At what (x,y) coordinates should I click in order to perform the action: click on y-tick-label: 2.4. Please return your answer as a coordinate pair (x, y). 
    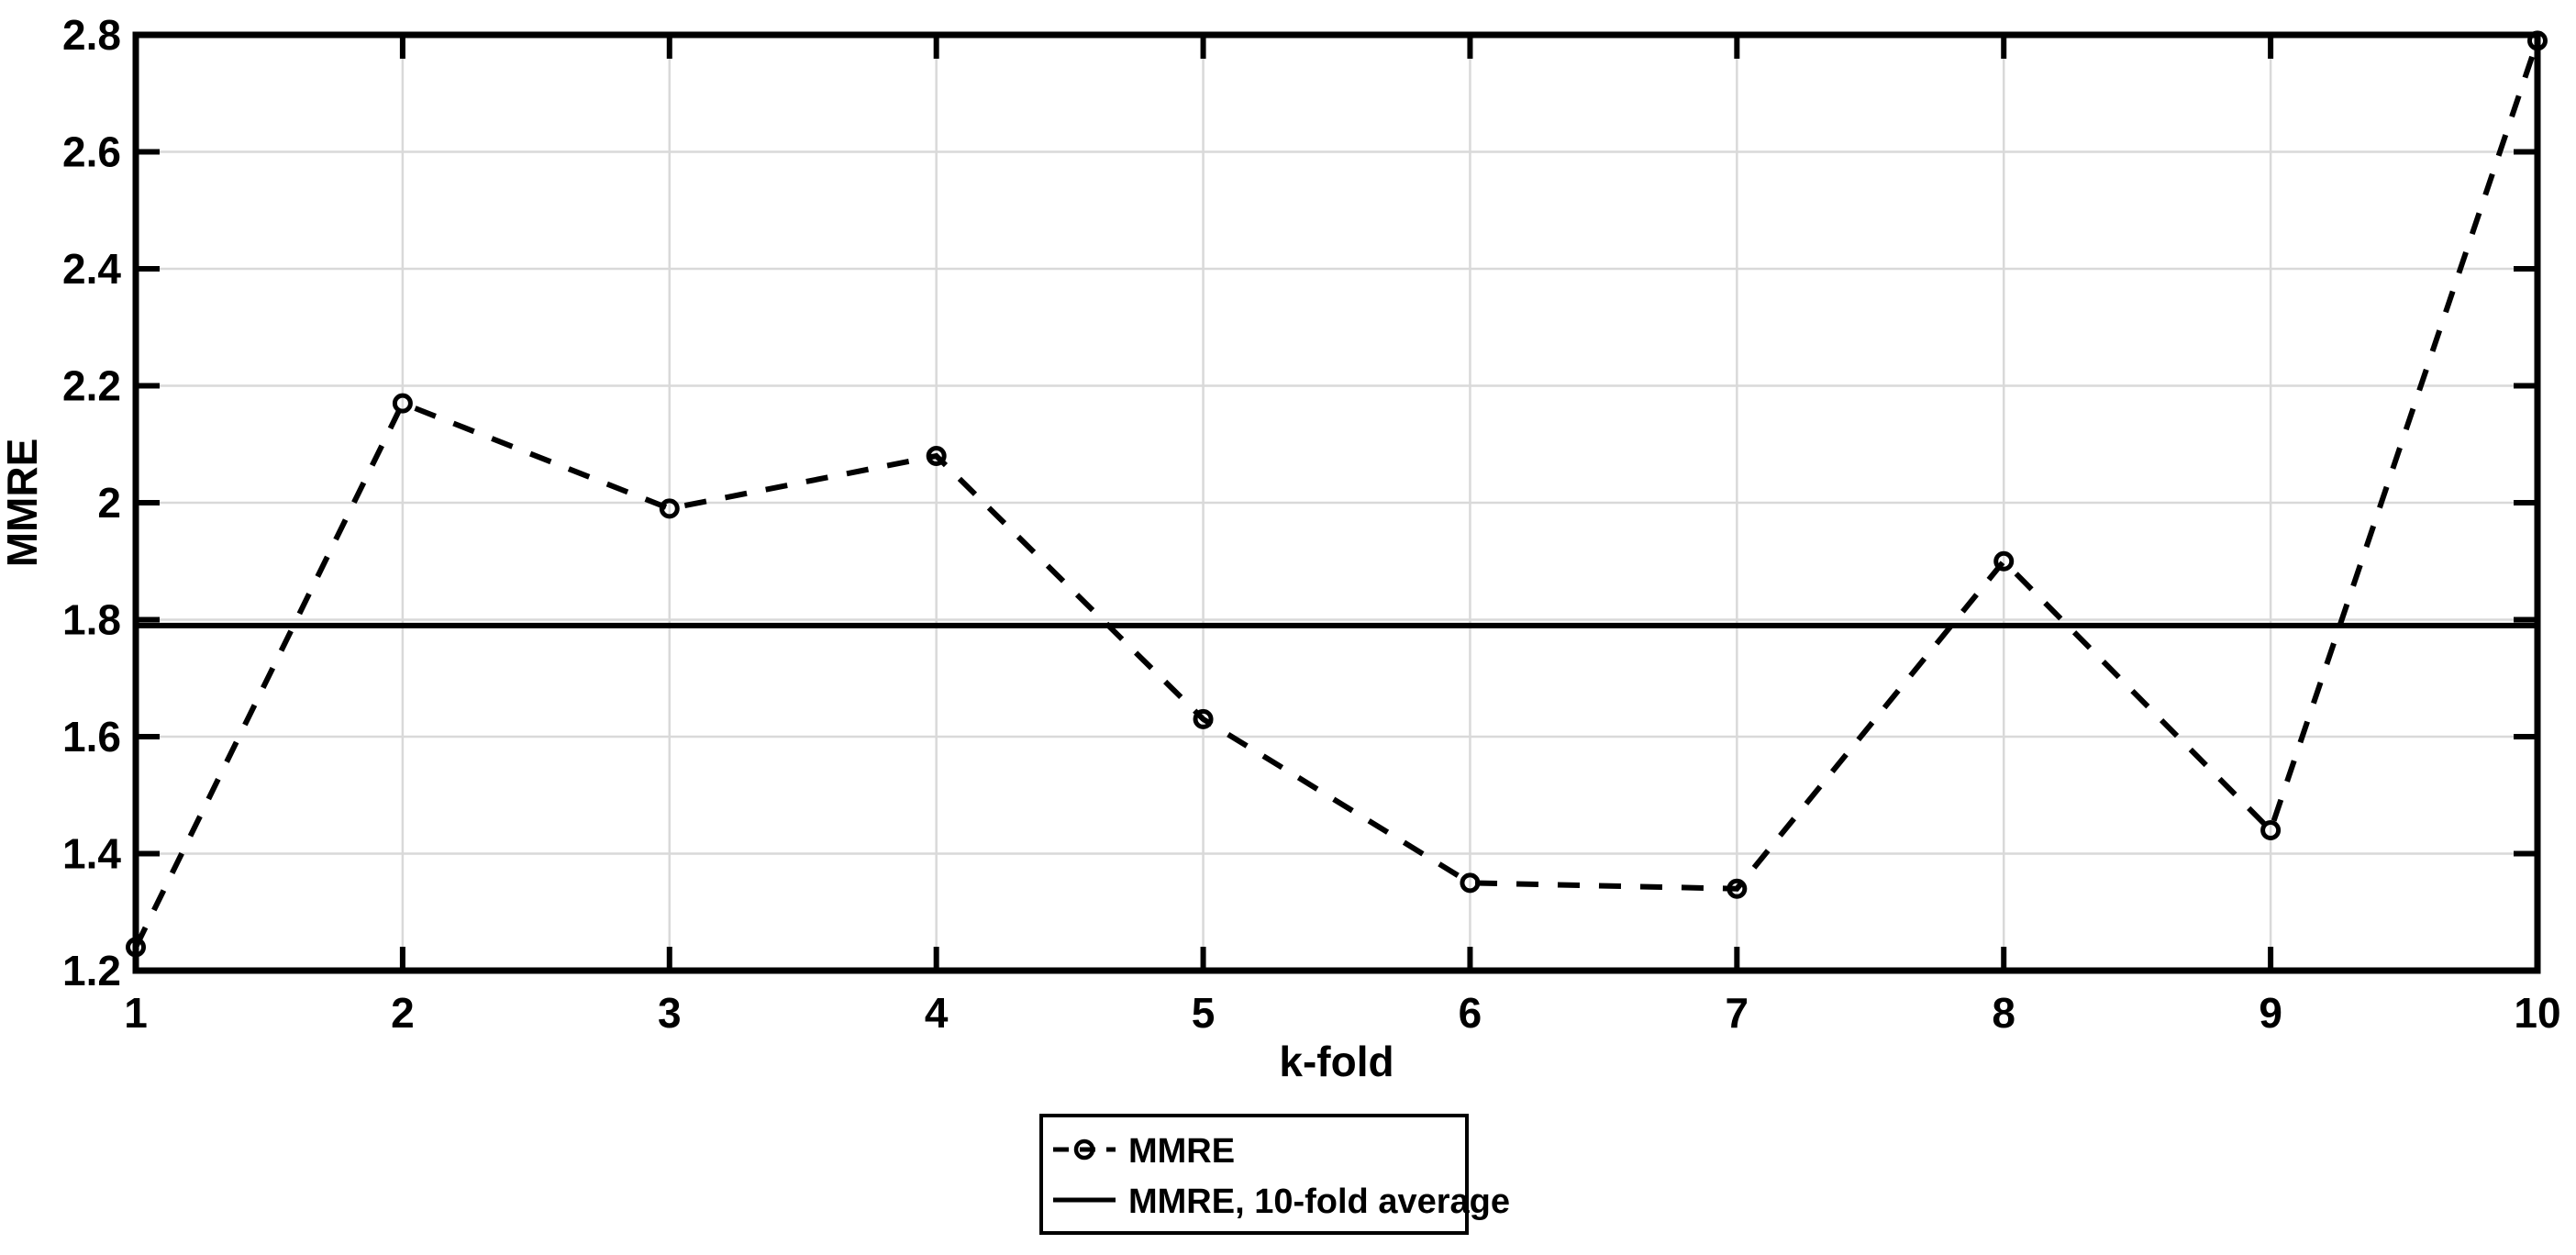
    Looking at the image, I should click on (91, 269).